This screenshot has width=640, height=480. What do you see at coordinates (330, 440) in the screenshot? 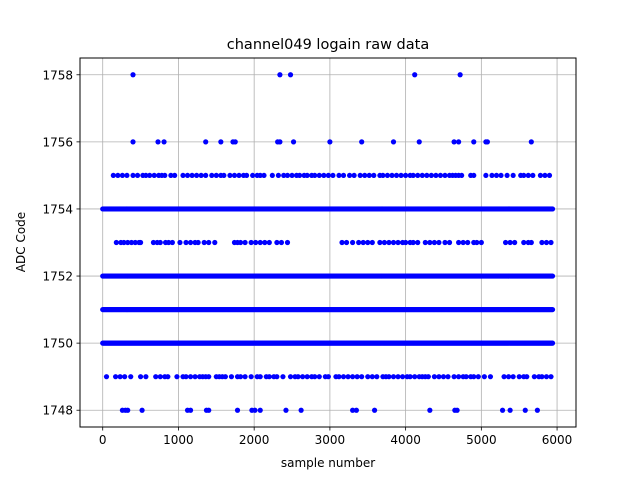
I see `x-tick-label: 3000` at bounding box center [330, 440].